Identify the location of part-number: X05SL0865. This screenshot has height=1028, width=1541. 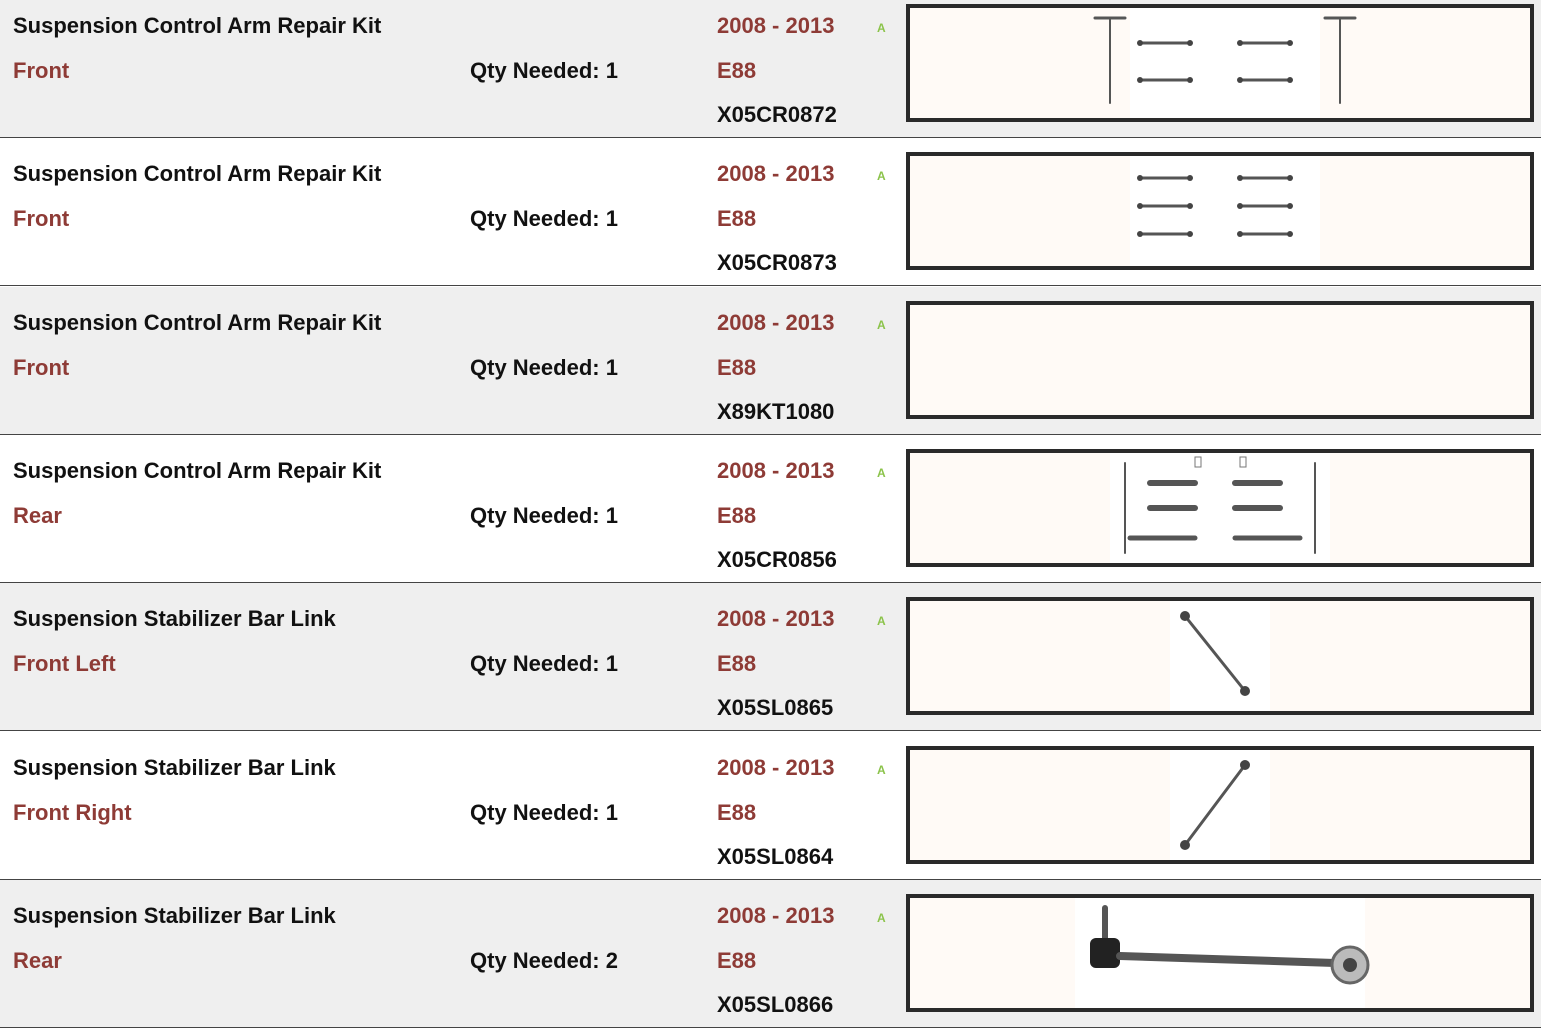
(775, 708).